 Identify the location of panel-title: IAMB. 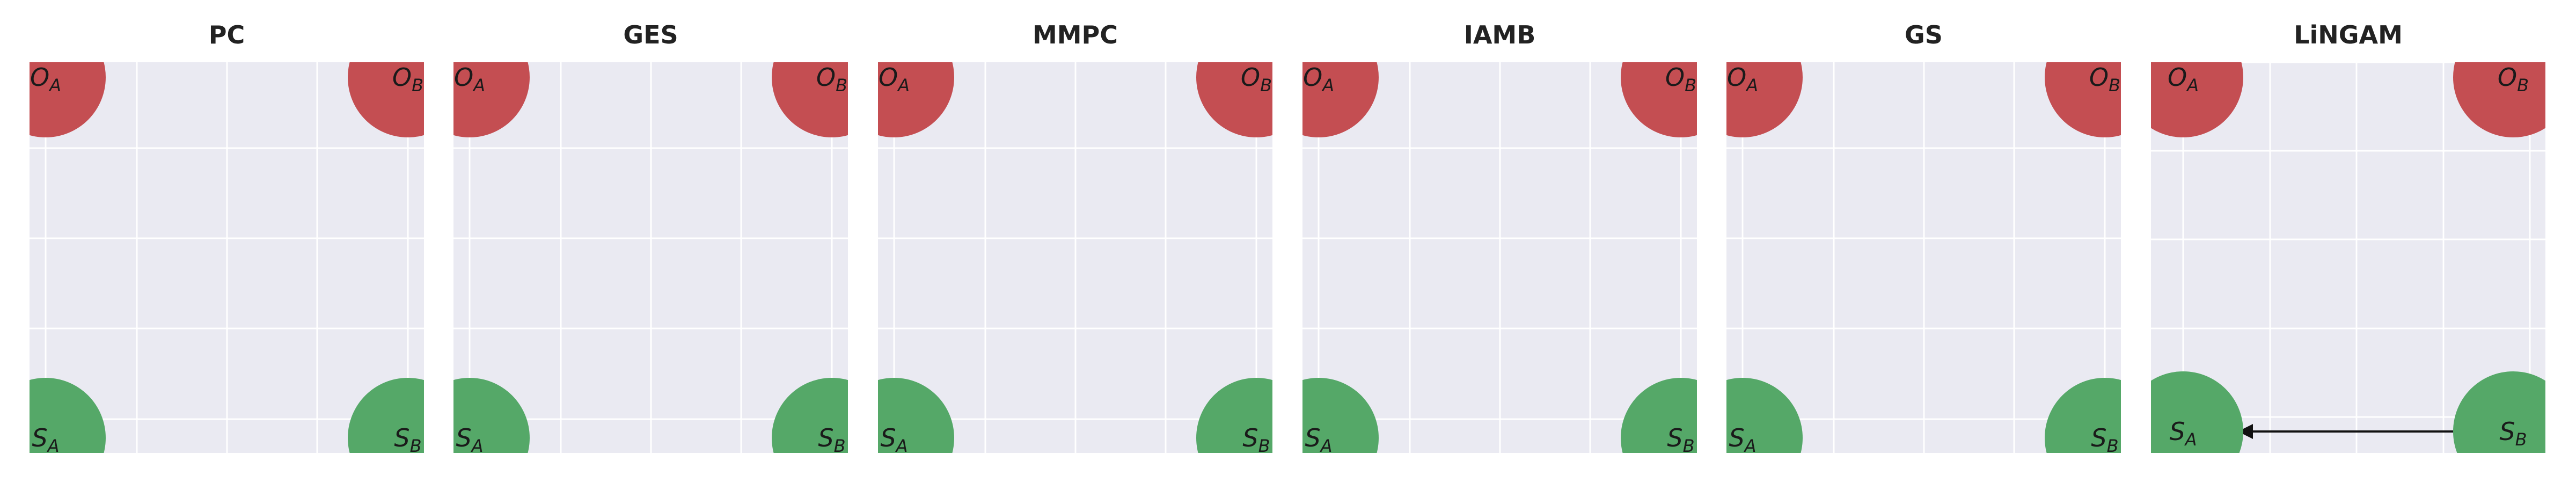
(1499, 34).